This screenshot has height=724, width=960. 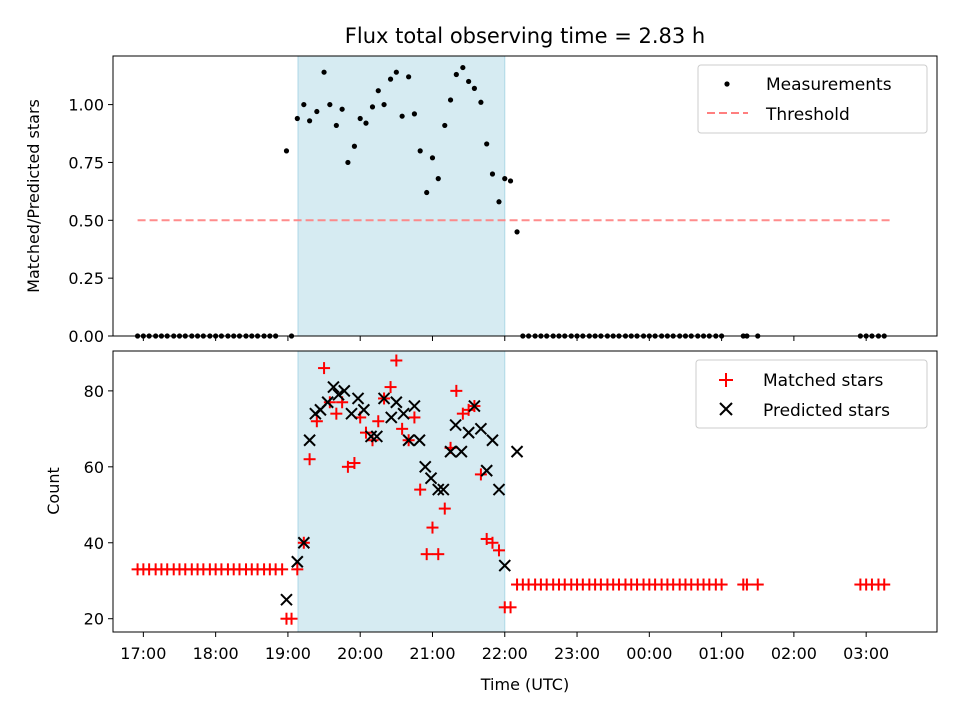 What do you see at coordinates (525, 36) in the screenshot?
I see `chart-title: Flux total observing time = 2.83 h` at bounding box center [525, 36].